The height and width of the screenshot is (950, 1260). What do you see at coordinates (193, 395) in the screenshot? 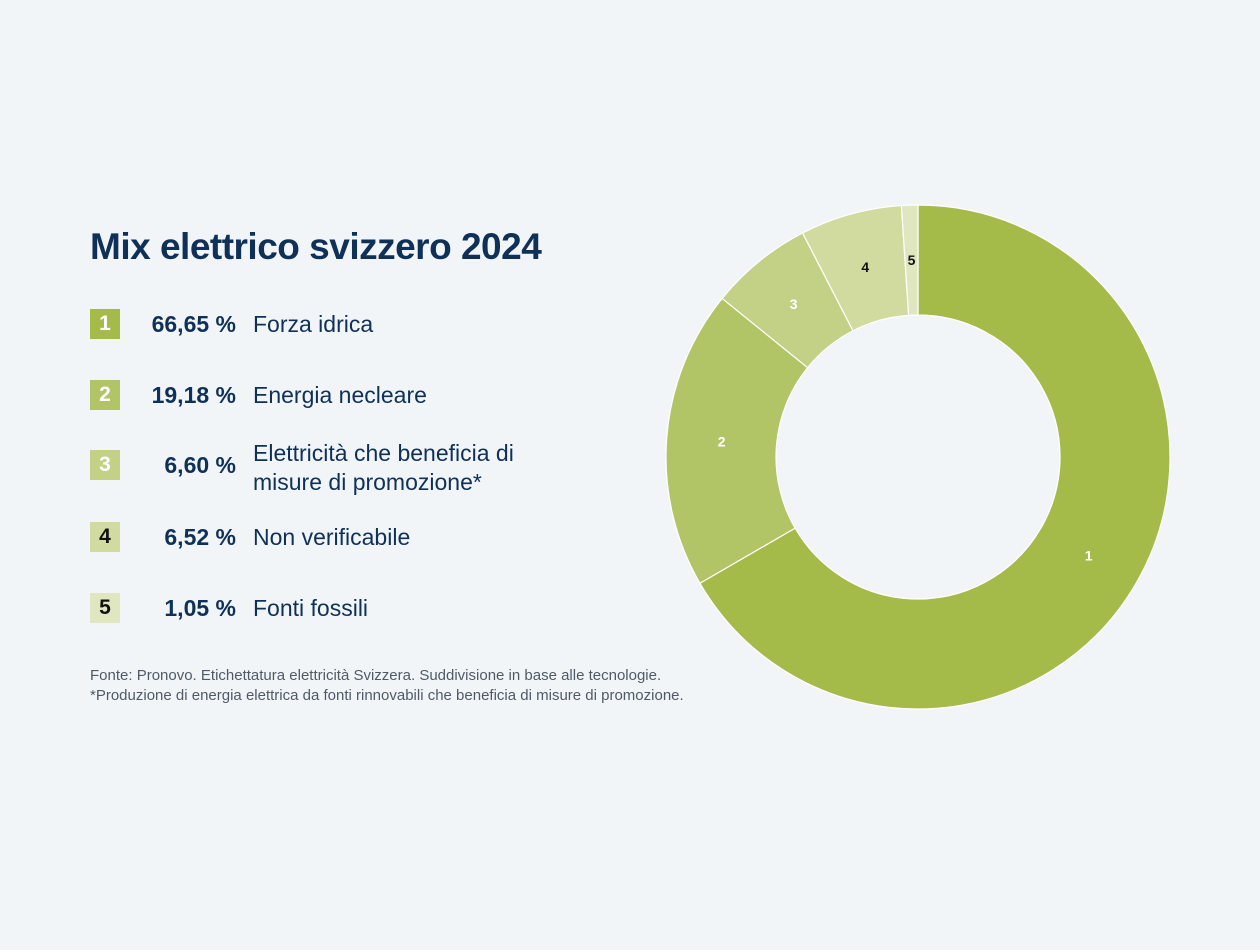
I see `legend-percent: 19,18 %` at bounding box center [193, 395].